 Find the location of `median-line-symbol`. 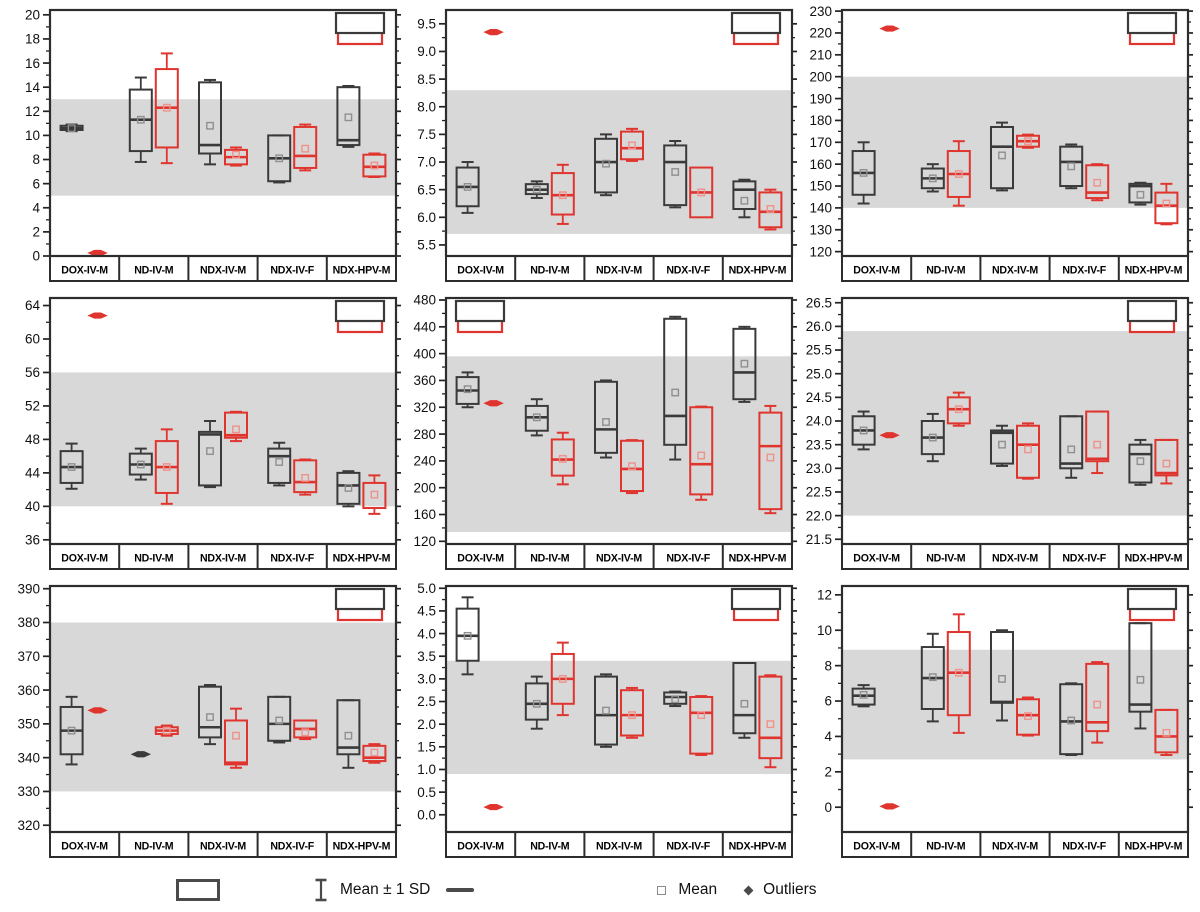

median-line-symbol is located at coordinates (460, 890).